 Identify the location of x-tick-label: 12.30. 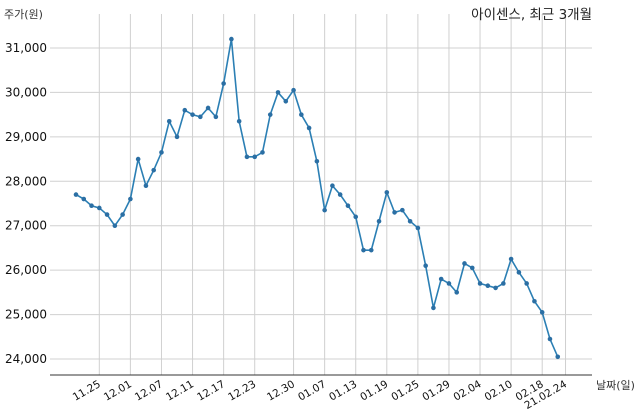
(281, 390).